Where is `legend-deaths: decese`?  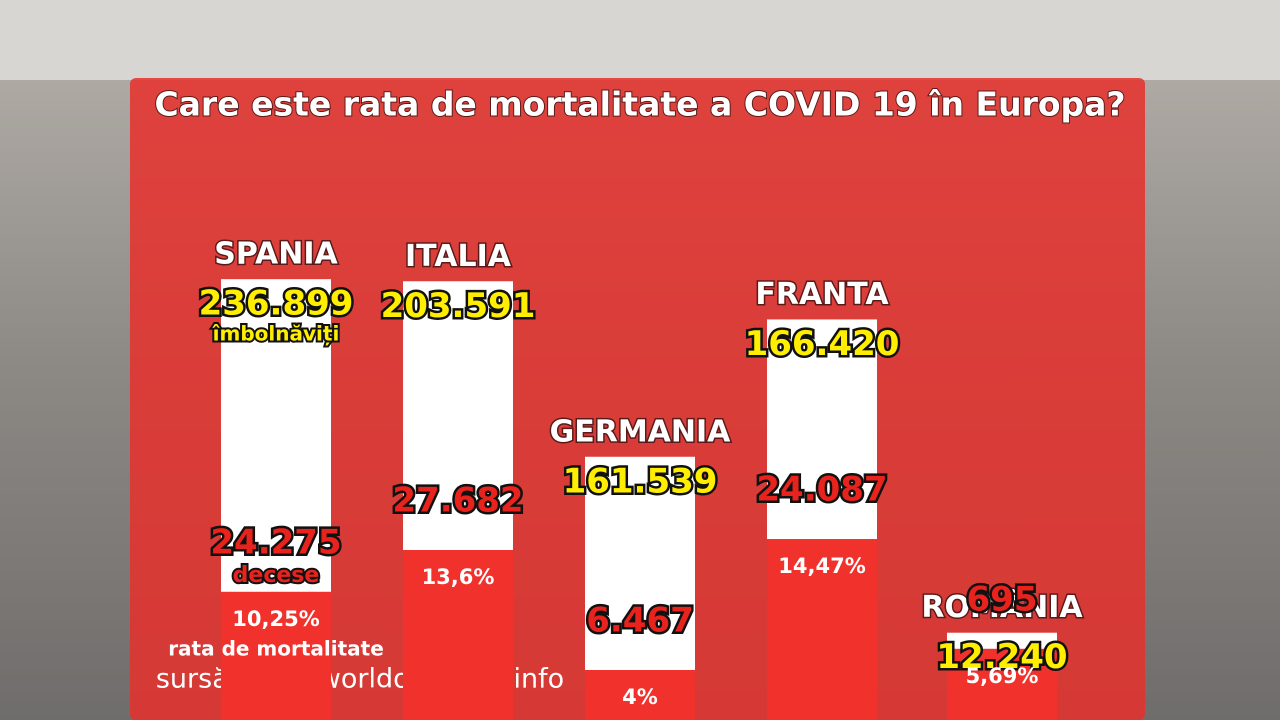
legend-deaths: decese is located at coordinates (276, 575).